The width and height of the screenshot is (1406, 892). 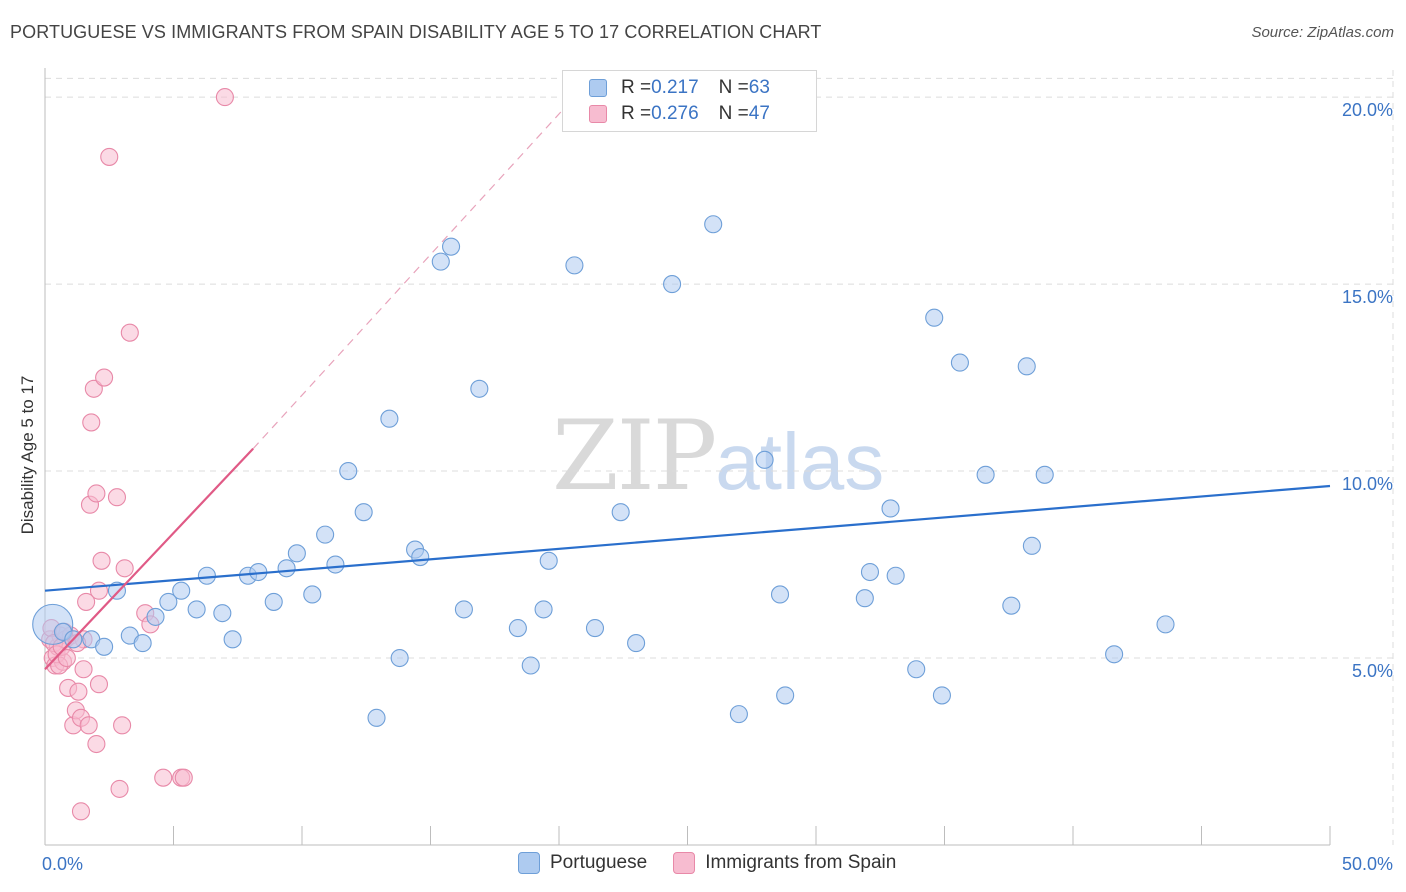 What do you see at coordinates (801, 862) in the screenshot?
I see `legend-label-immigrants: Immigrants from Spain` at bounding box center [801, 862].